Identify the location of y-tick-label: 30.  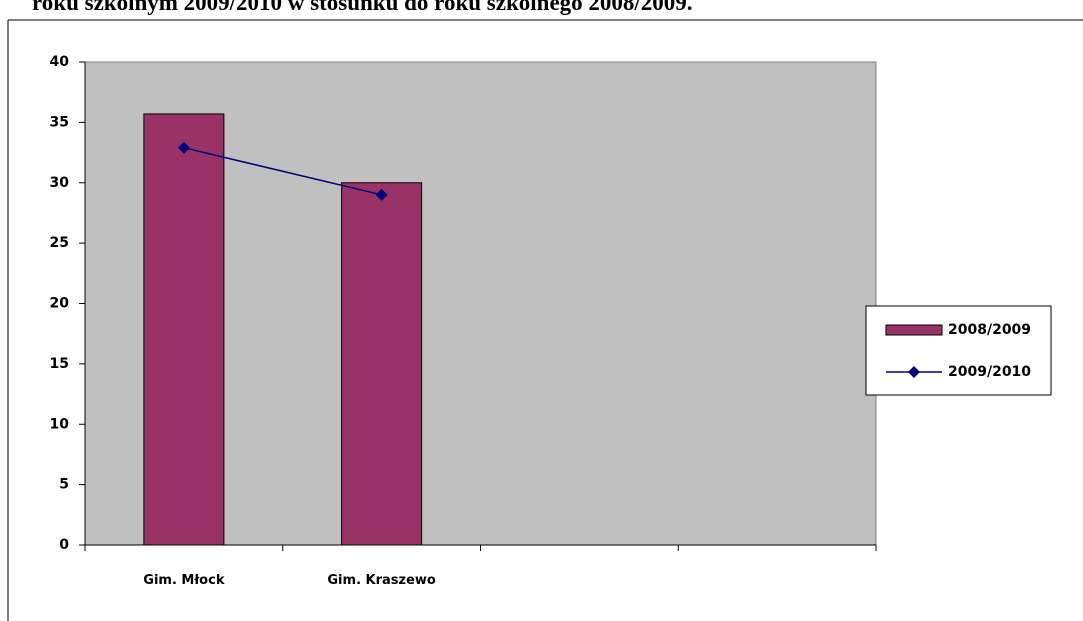
(60, 183).